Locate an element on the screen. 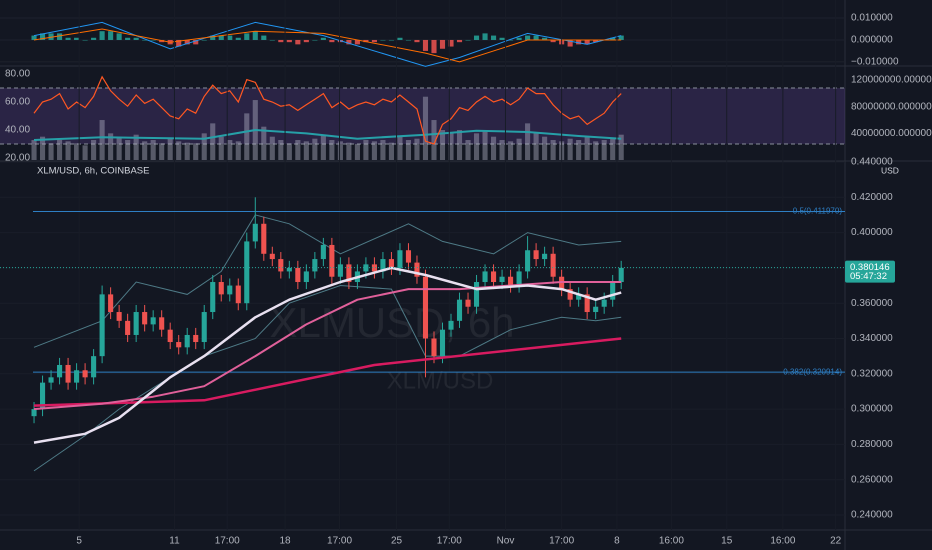 Image resolution: width=932 pixels, height=550 pixels. fib-label: 0.5(0.411970) is located at coordinates (818, 211).